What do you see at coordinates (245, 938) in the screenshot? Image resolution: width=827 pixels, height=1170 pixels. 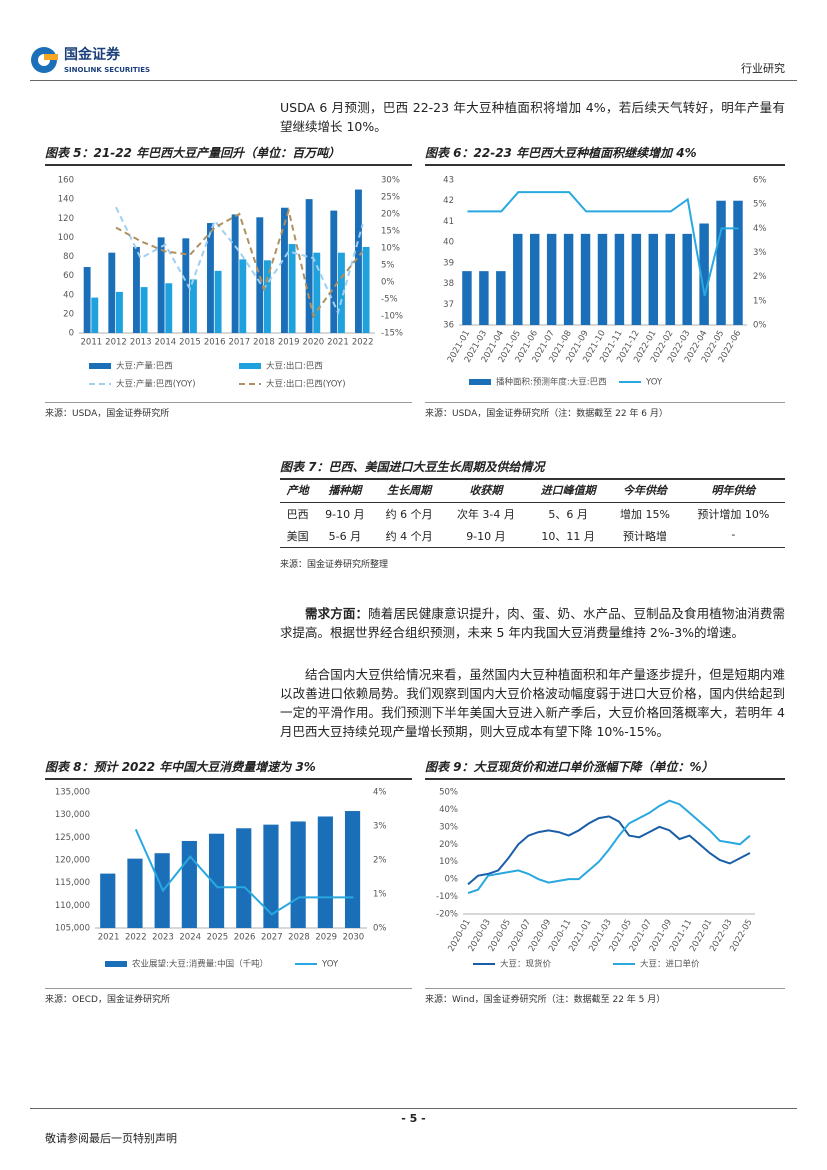 I see `x-tick-label: 2026` at bounding box center [245, 938].